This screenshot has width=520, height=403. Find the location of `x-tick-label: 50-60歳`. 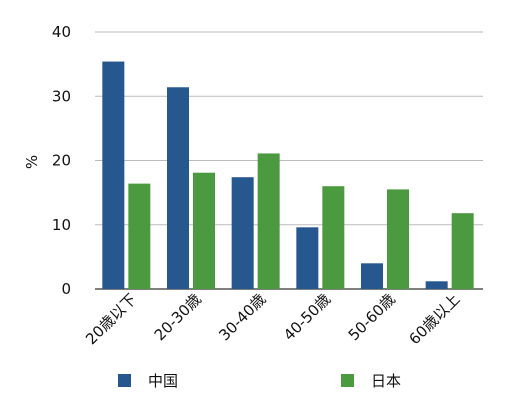

x-tick-label: 50-60歳 is located at coordinates (372, 317).